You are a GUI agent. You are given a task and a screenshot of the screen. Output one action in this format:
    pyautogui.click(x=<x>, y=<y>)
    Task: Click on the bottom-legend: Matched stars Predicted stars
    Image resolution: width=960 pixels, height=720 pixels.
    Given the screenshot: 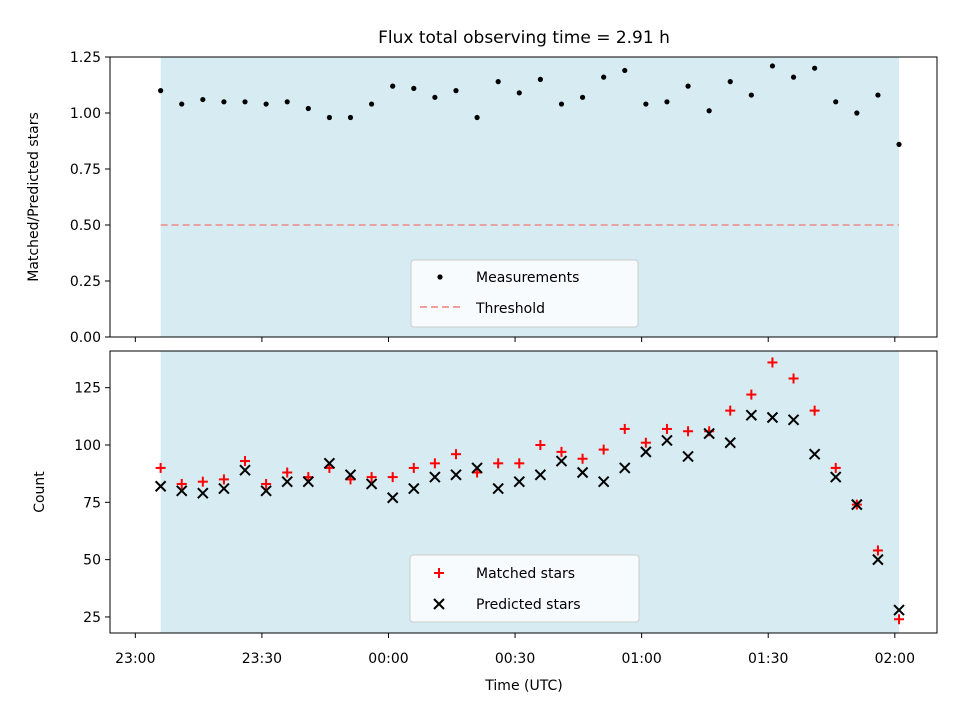 What is the action you would take?
    pyautogui.click(x=524, y=588)
    